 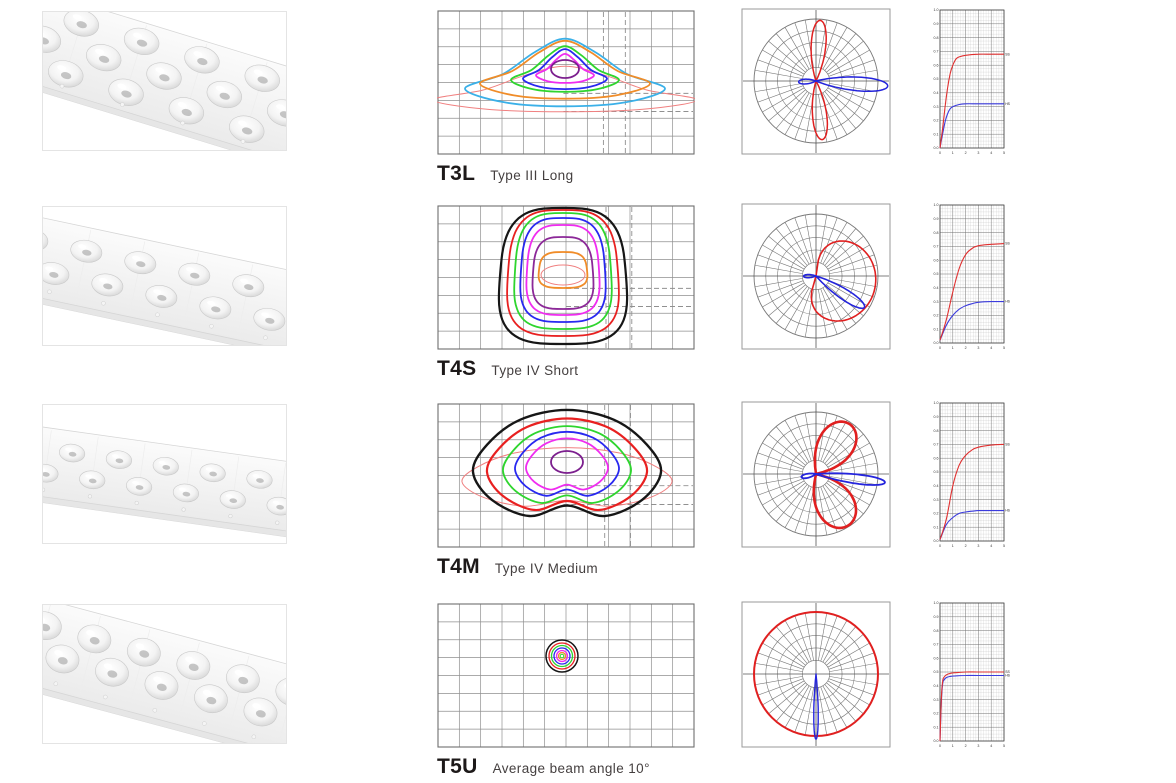 I want to click on svg-text: 0.8, so click(x=936, y=431).